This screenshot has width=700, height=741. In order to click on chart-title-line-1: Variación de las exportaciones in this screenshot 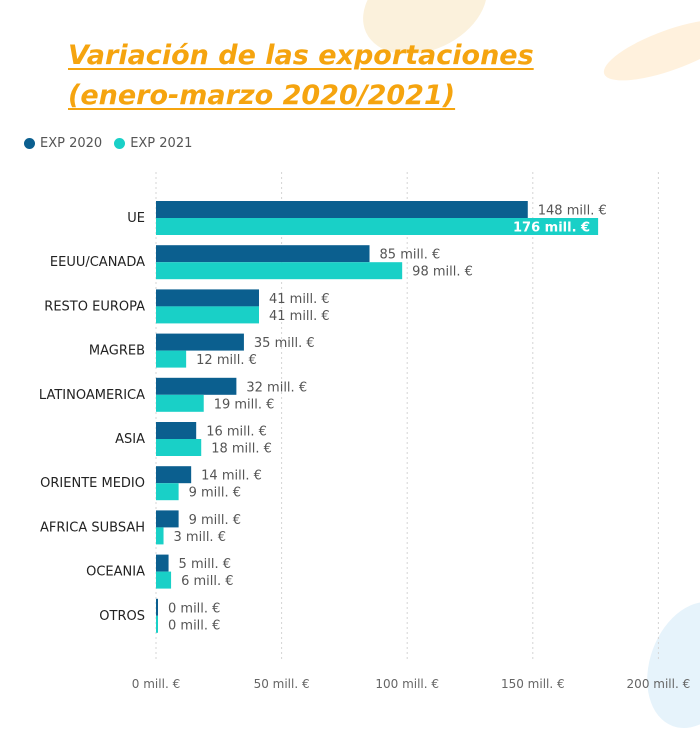, I will do `click(301, 55)`.